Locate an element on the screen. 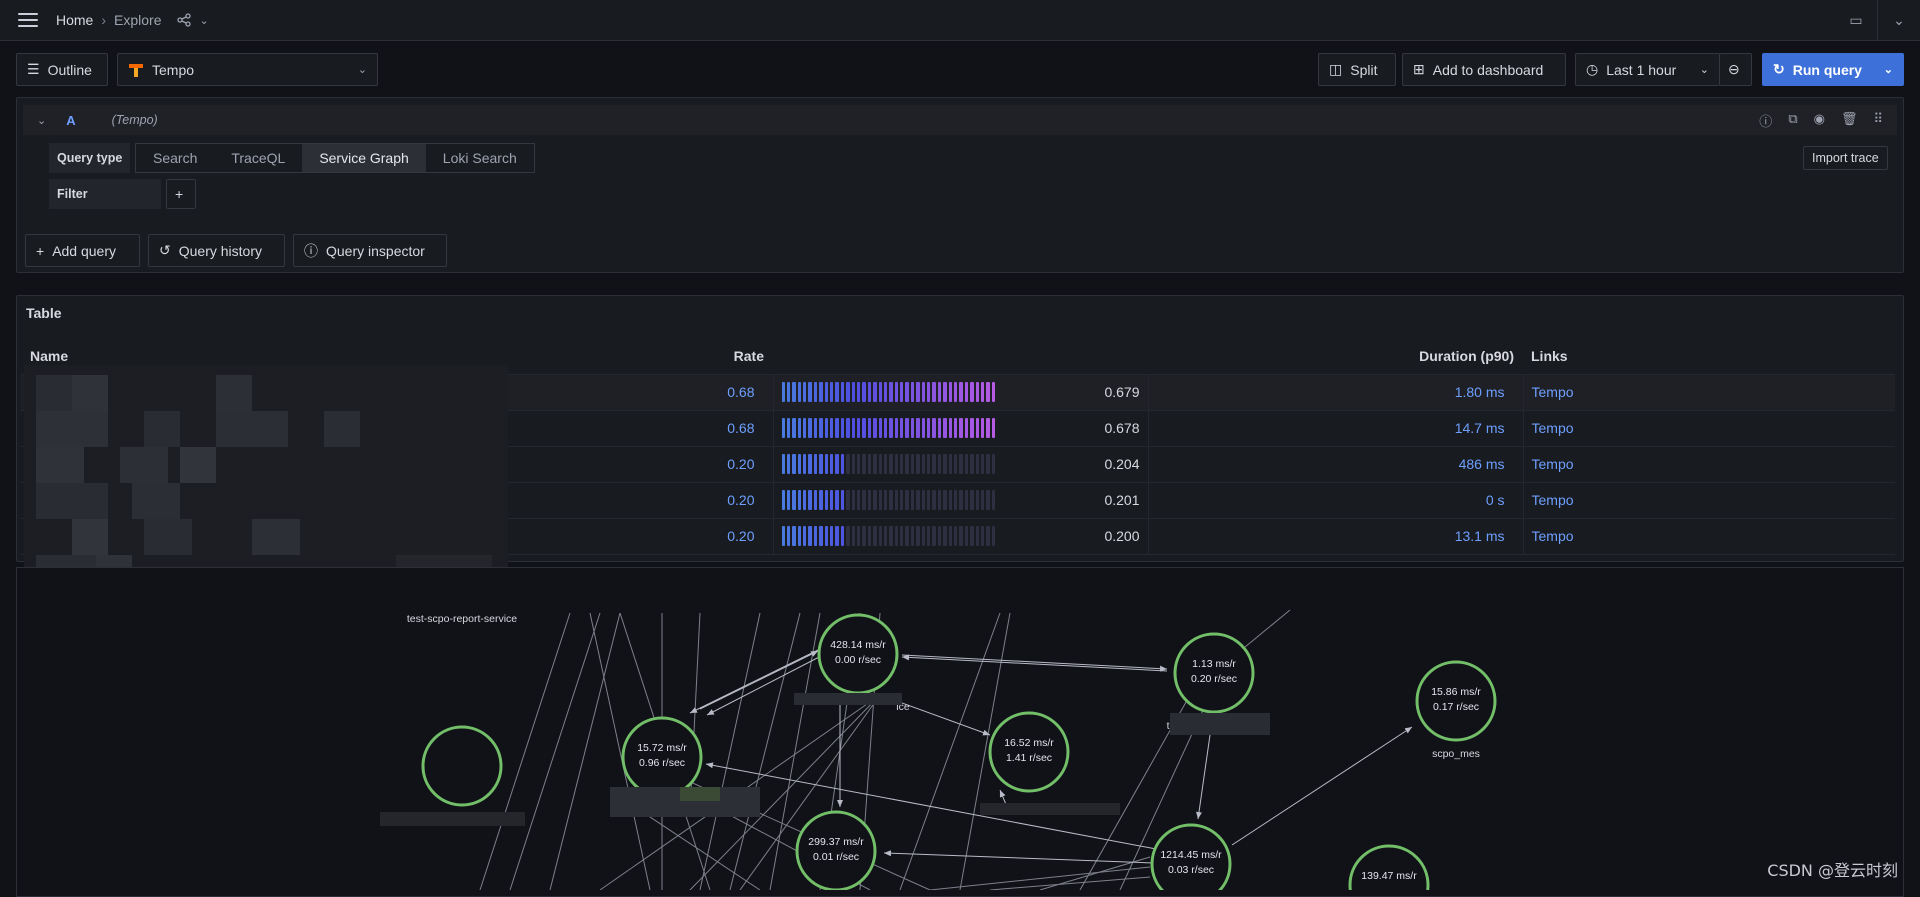 Image resolution: width=1920 pixels, height=897 pixels. graph-node: 16.52 ms/r 1.41 r/sec is located at coordinates (1029, 752).